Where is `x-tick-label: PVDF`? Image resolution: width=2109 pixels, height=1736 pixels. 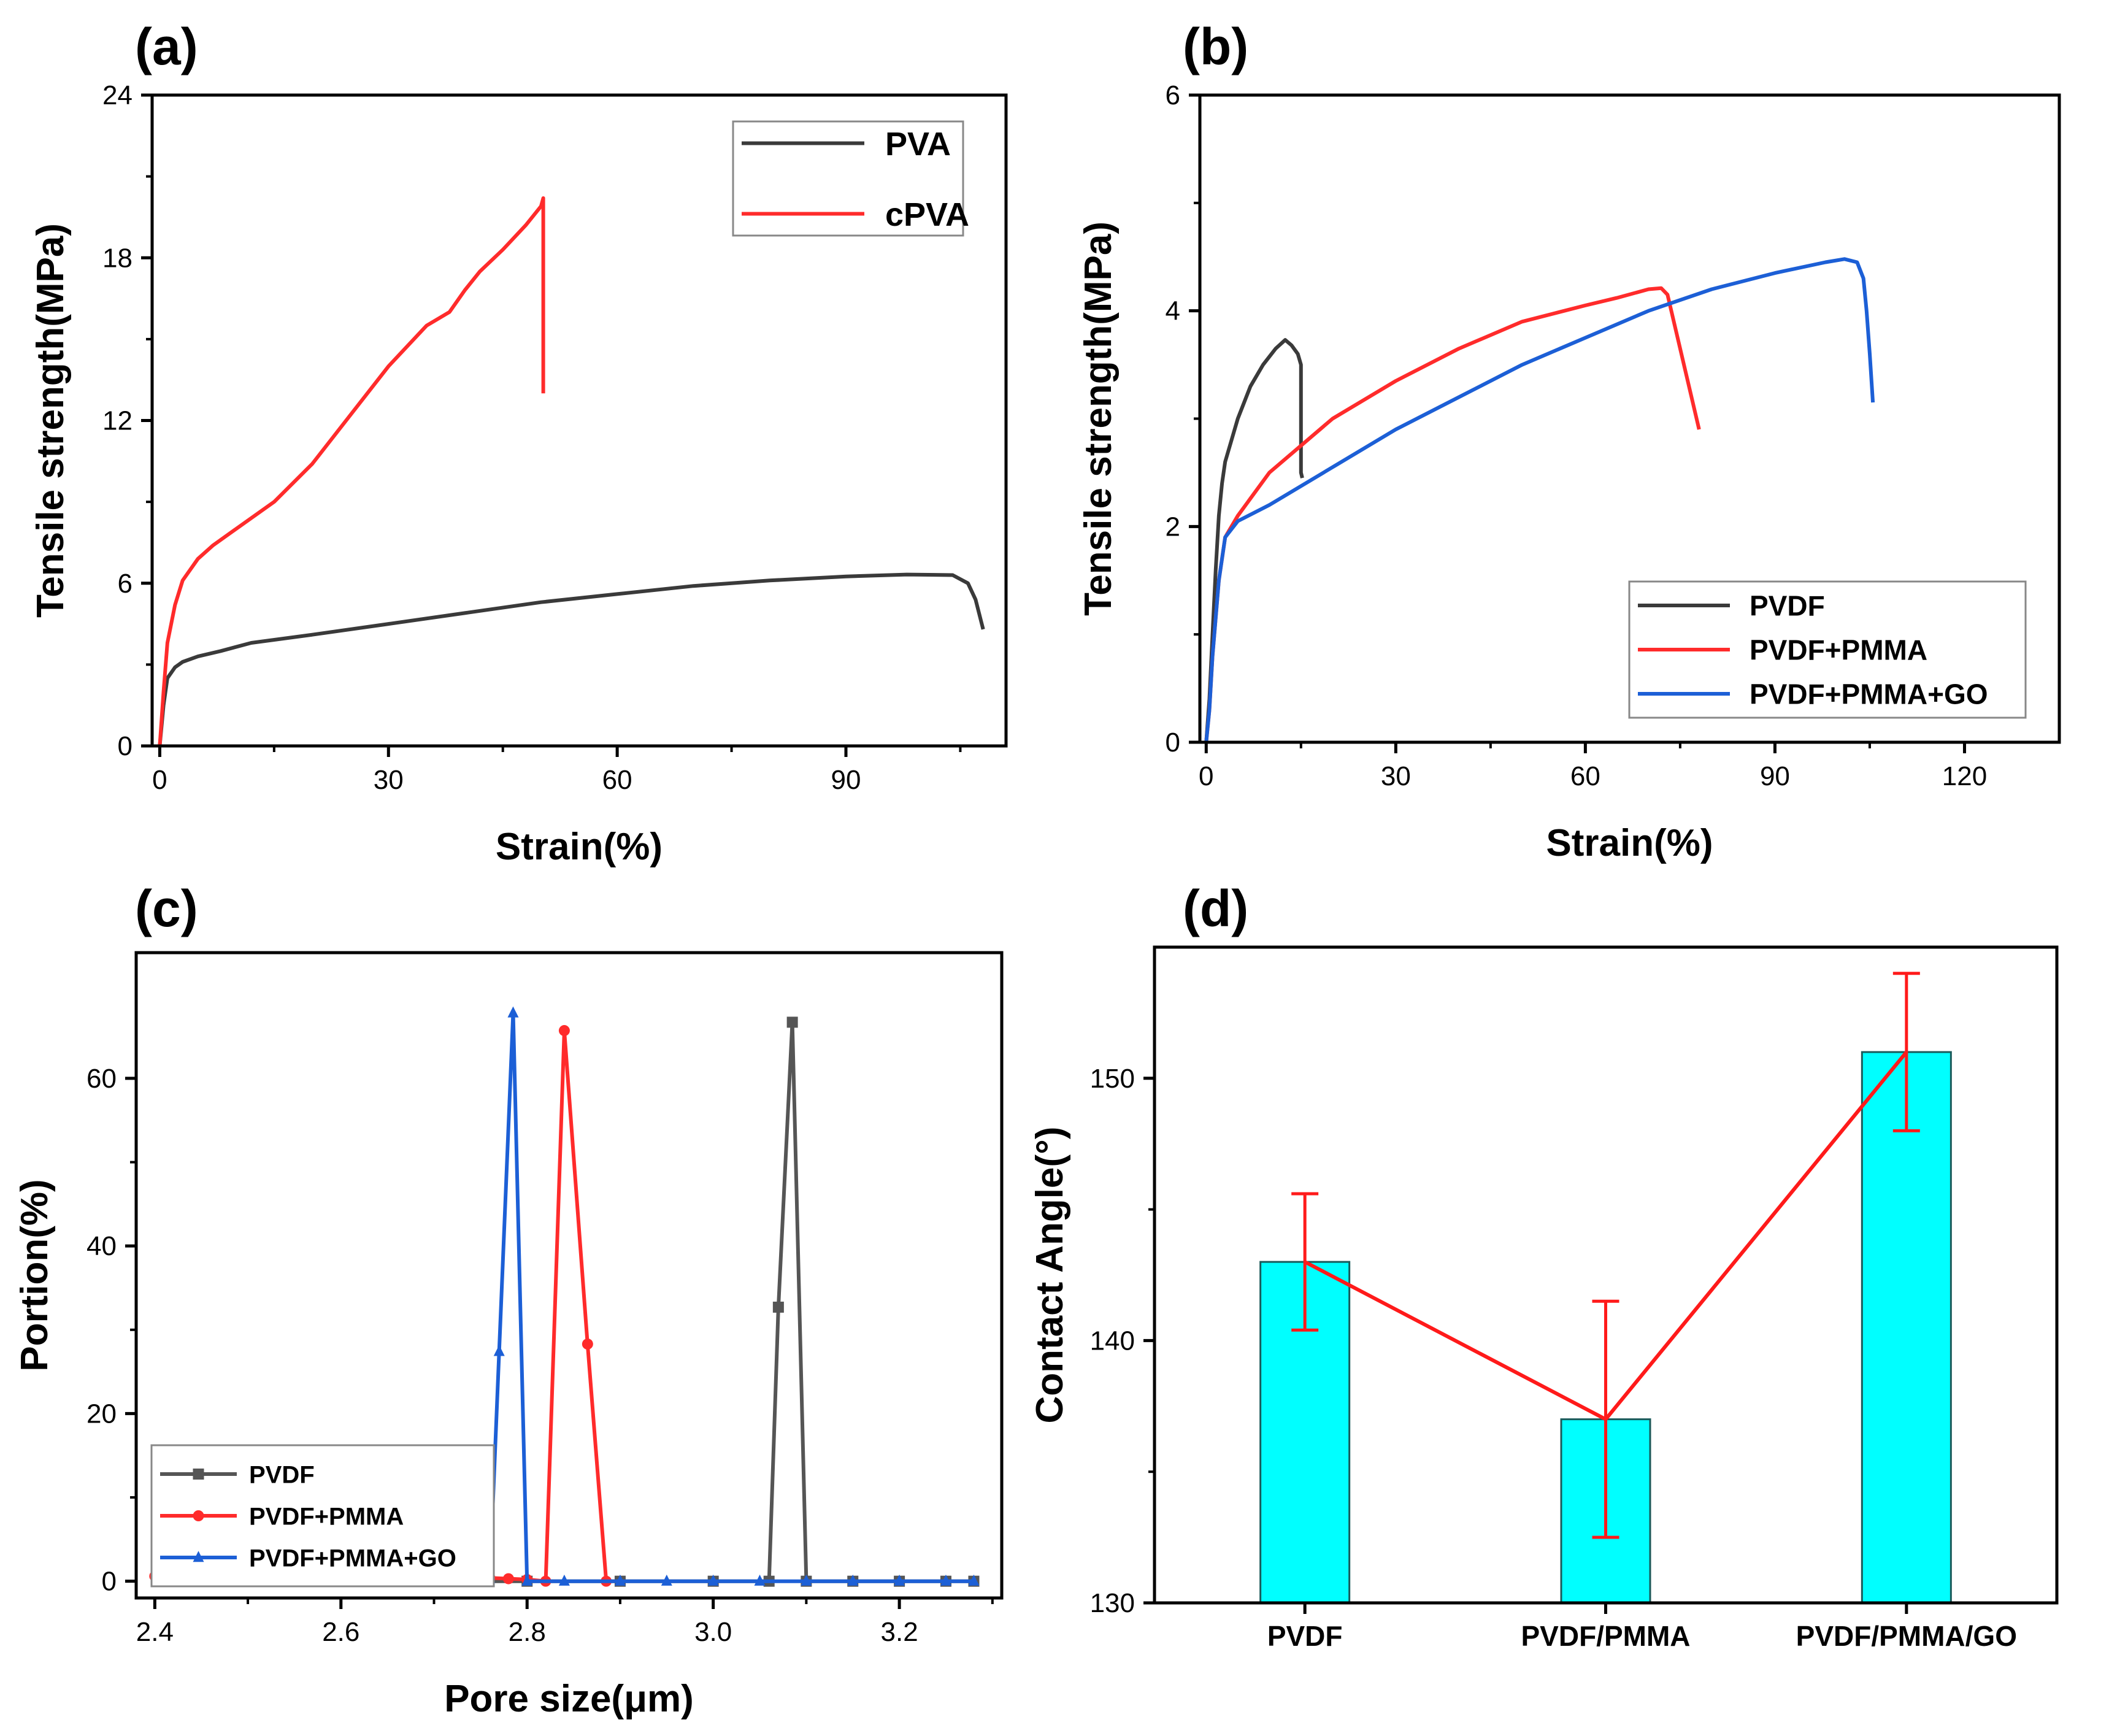
x-tick-label: PVDF is located at coordinates (1305, 1636).